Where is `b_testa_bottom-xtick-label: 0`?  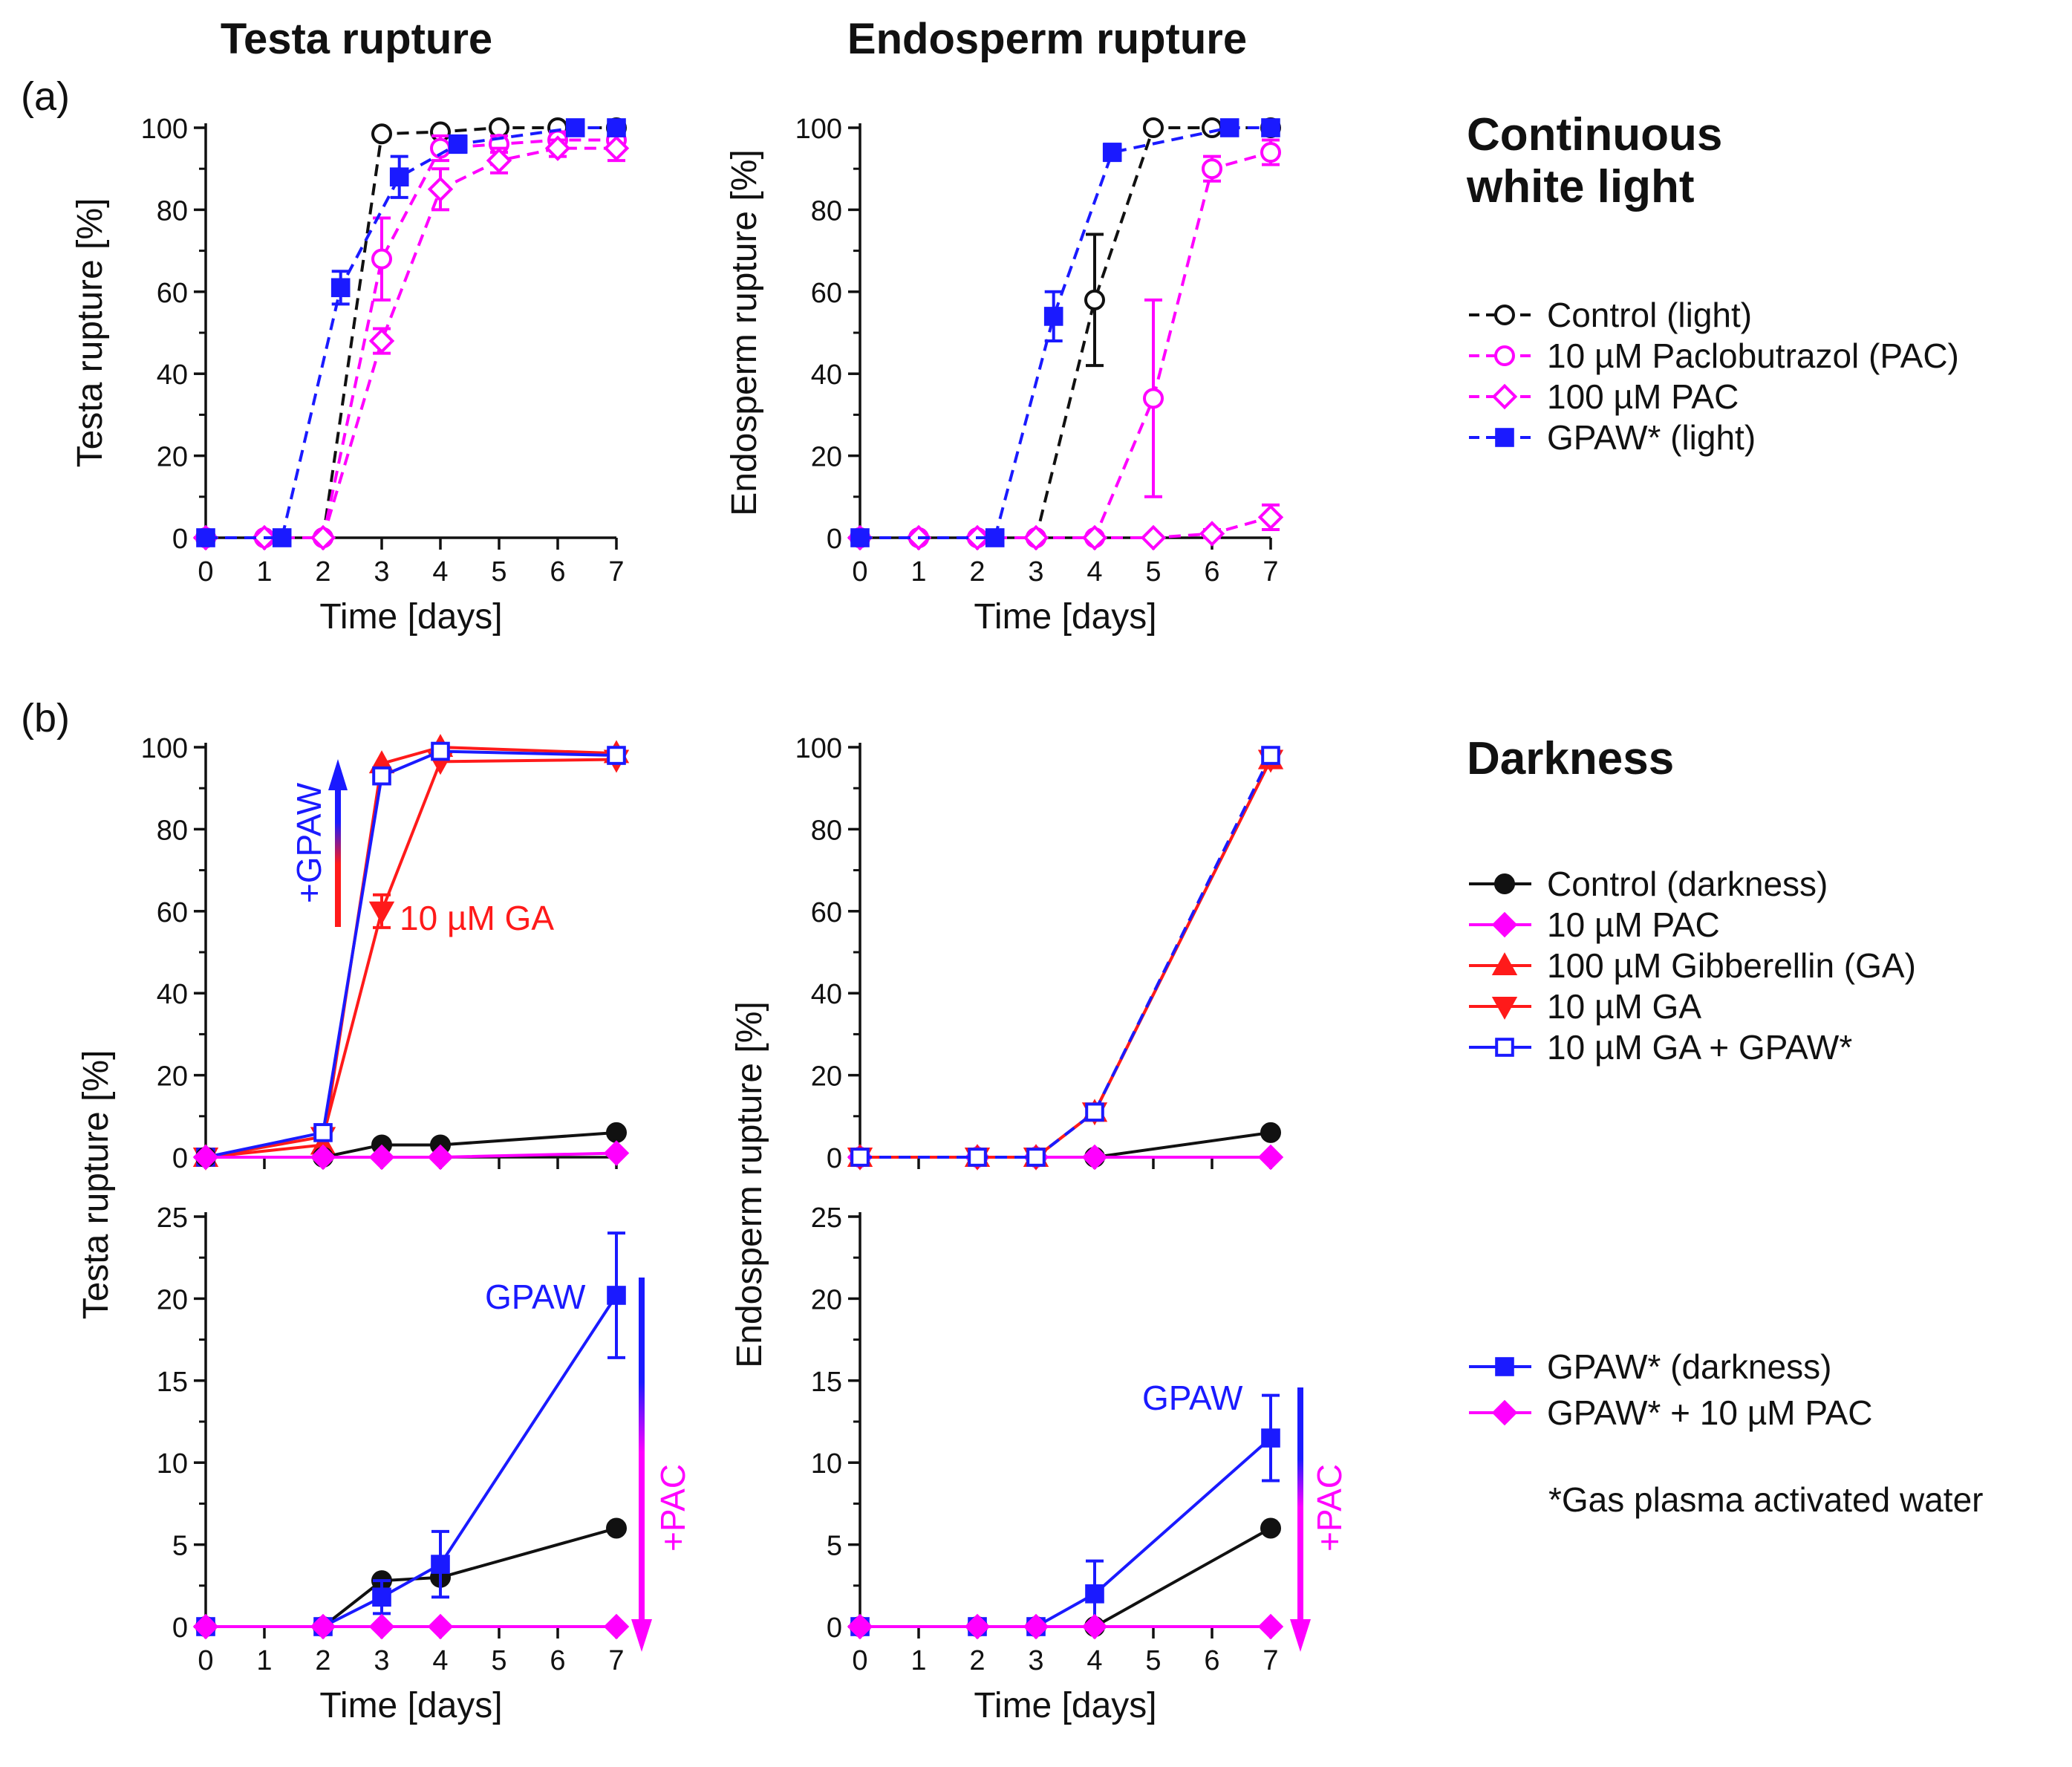 b_testa_bottom-xtick-label: 0 is located at coordinates (205, 1660).